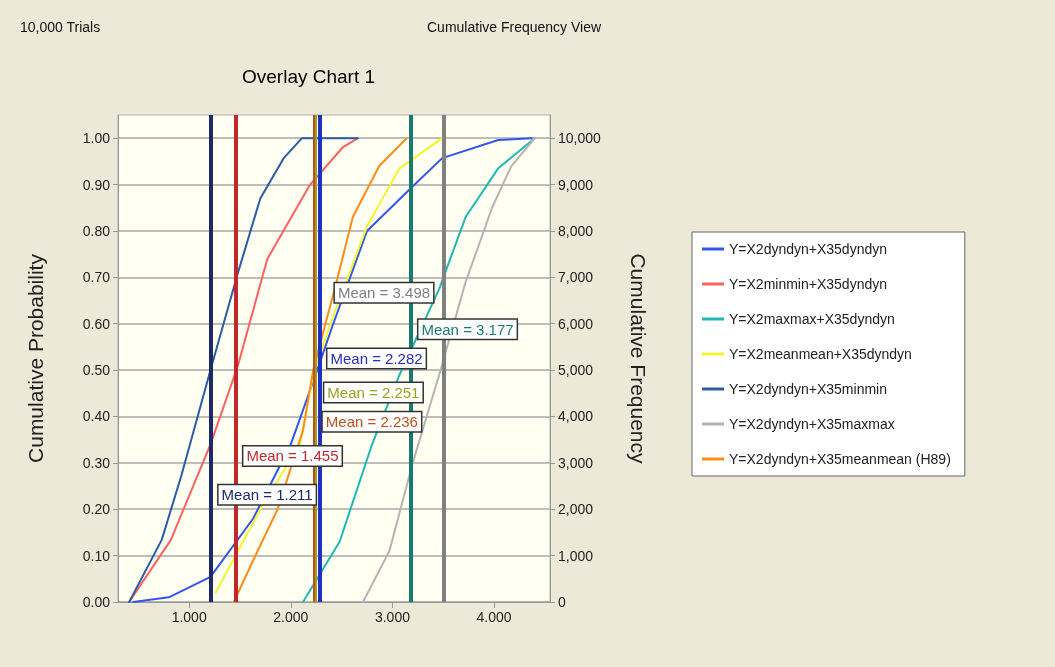 This screenshot has height=667, width=1055. What do you see at coordinates (373, 393) in the screenshot?
I see `ref-line-label: Mean = 2.251` at bounding box center [373, 393].